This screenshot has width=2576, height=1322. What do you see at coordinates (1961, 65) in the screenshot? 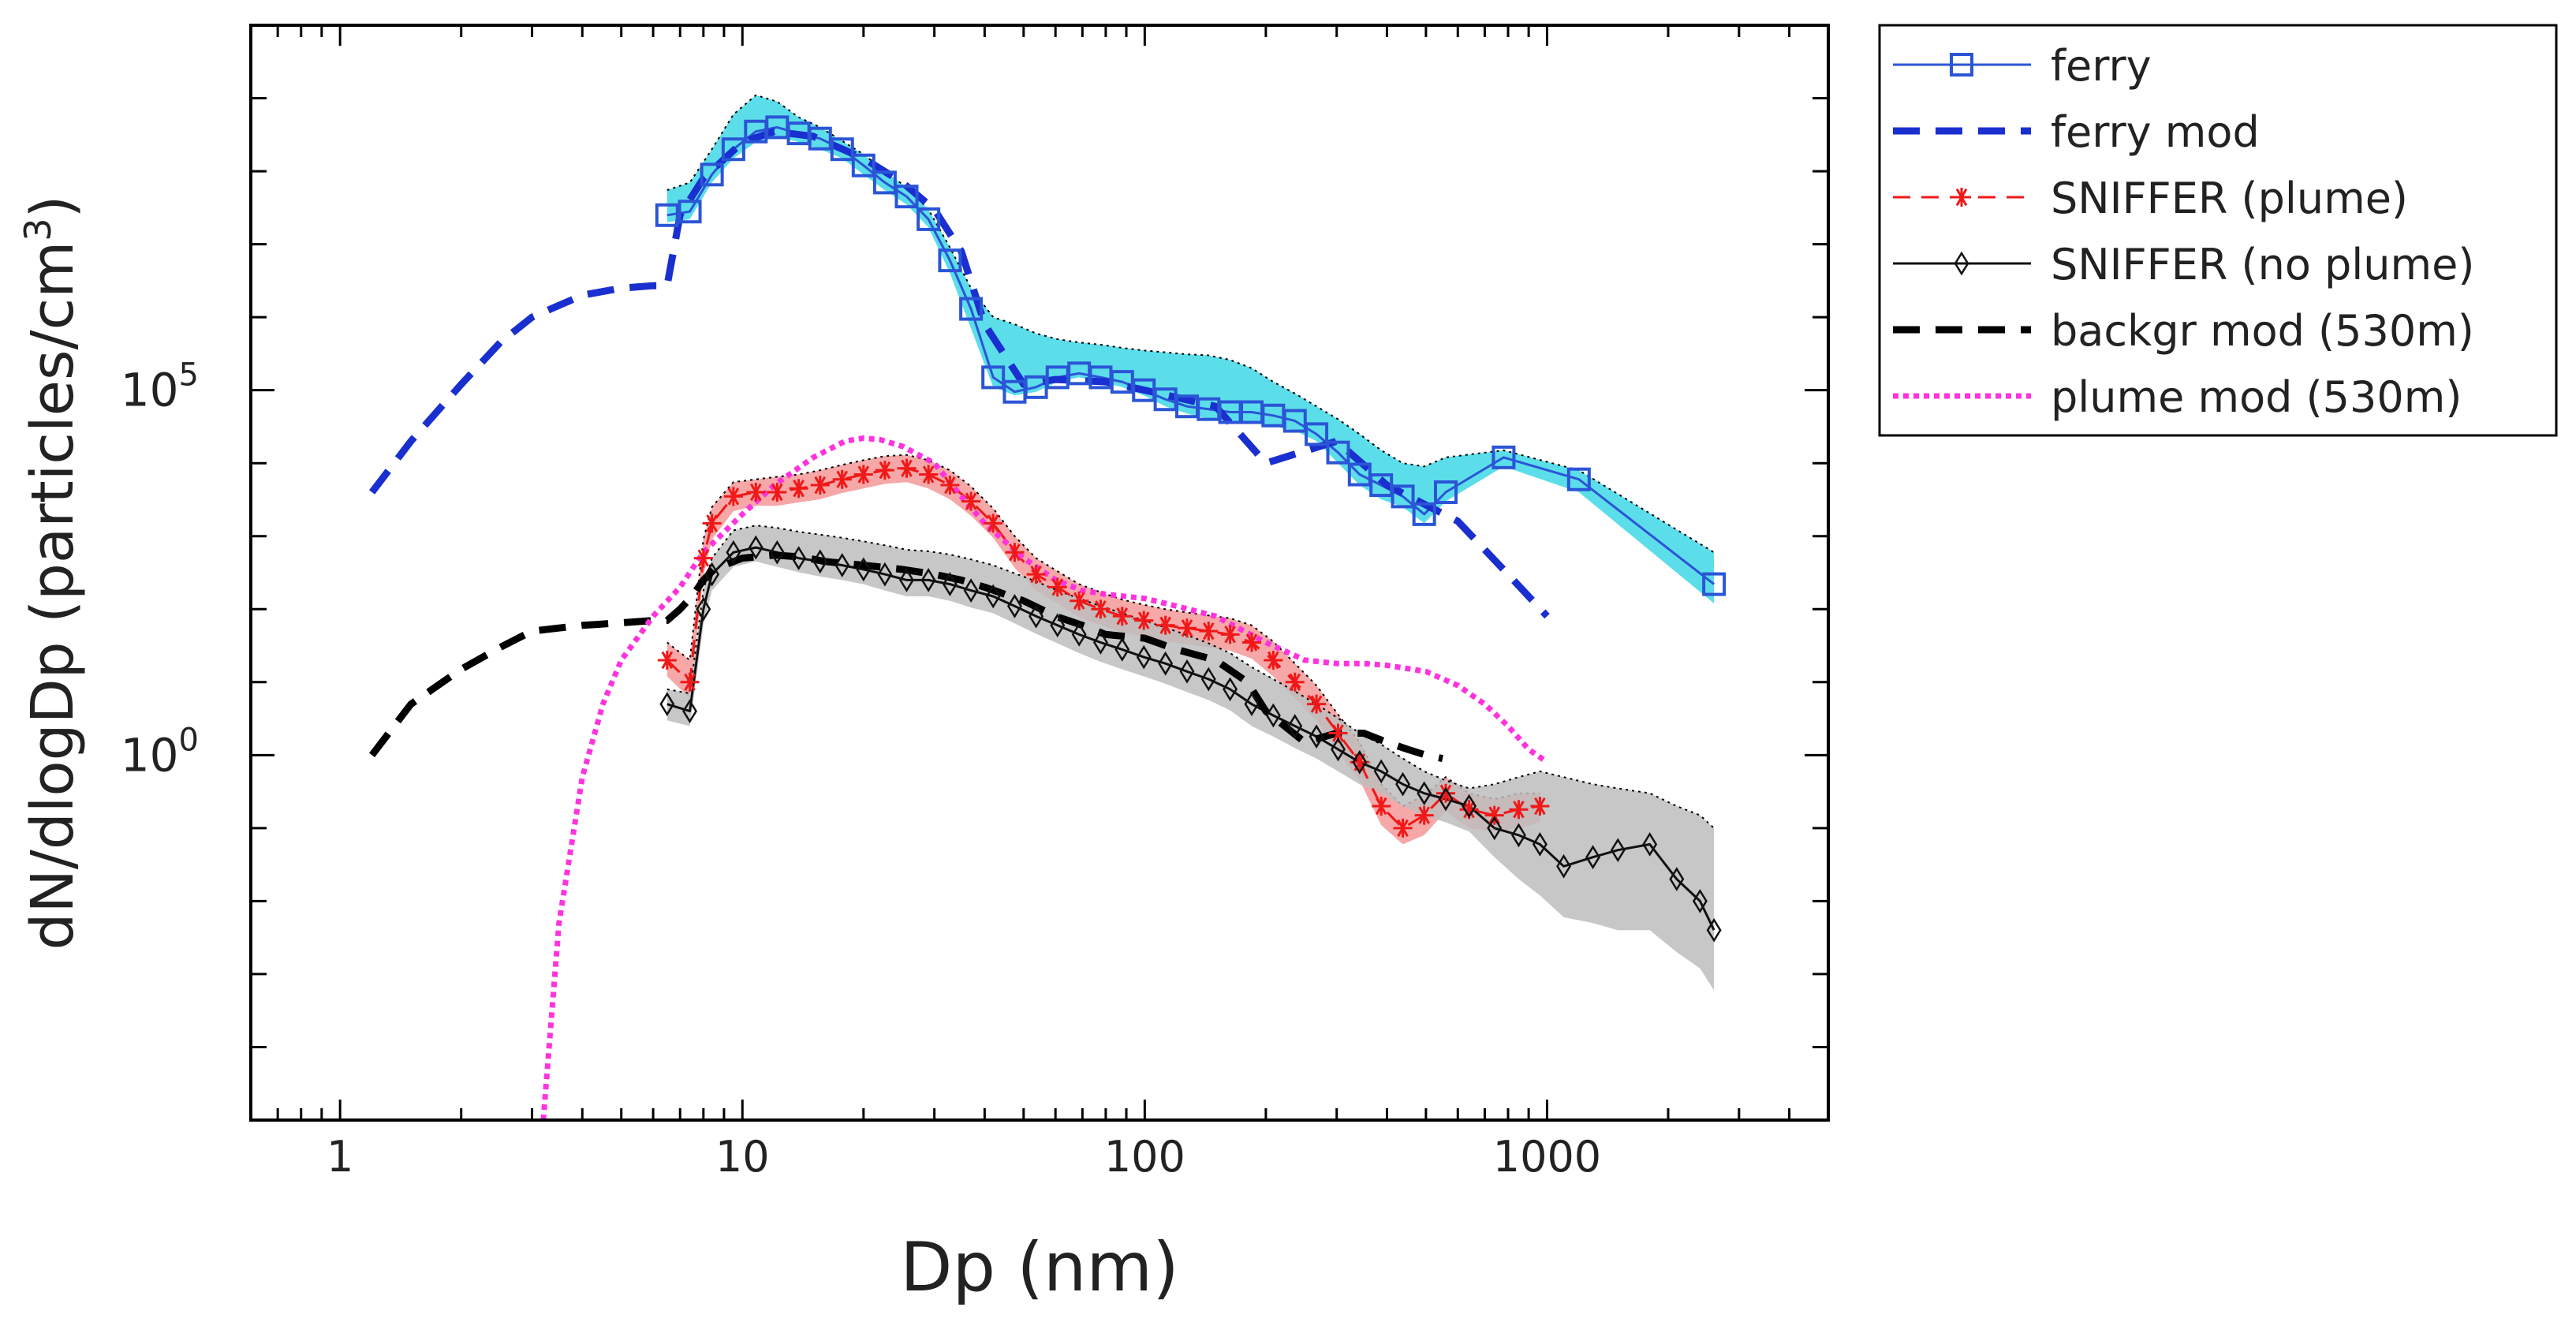
I see `legend-marker-ferry` at bounding box center [1961, 65].